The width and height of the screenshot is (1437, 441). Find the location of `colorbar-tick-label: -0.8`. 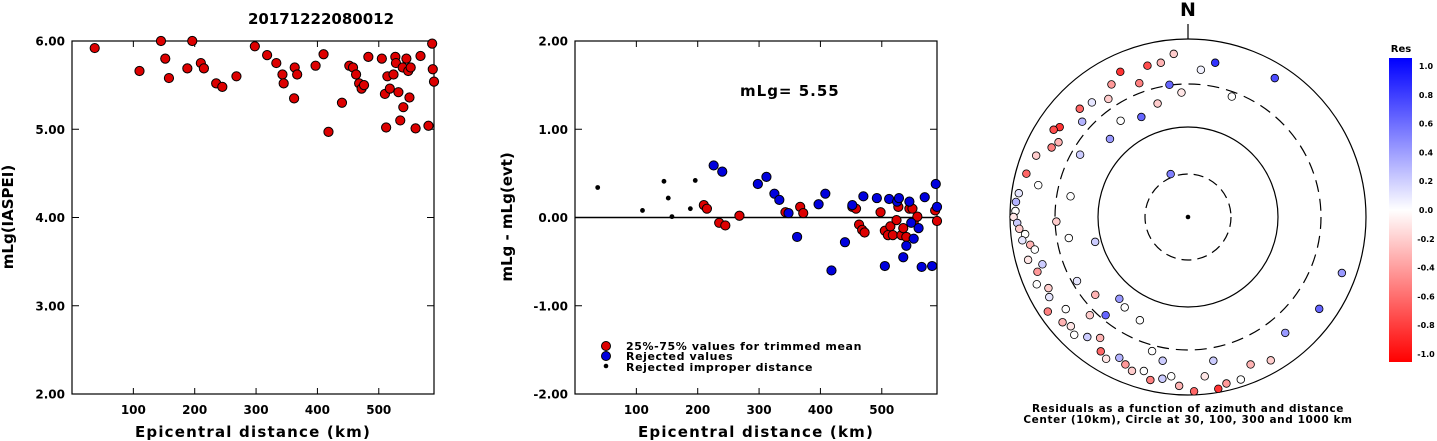

colorbar-tick-label: -0.8 is located at coordinates (1426, 325).